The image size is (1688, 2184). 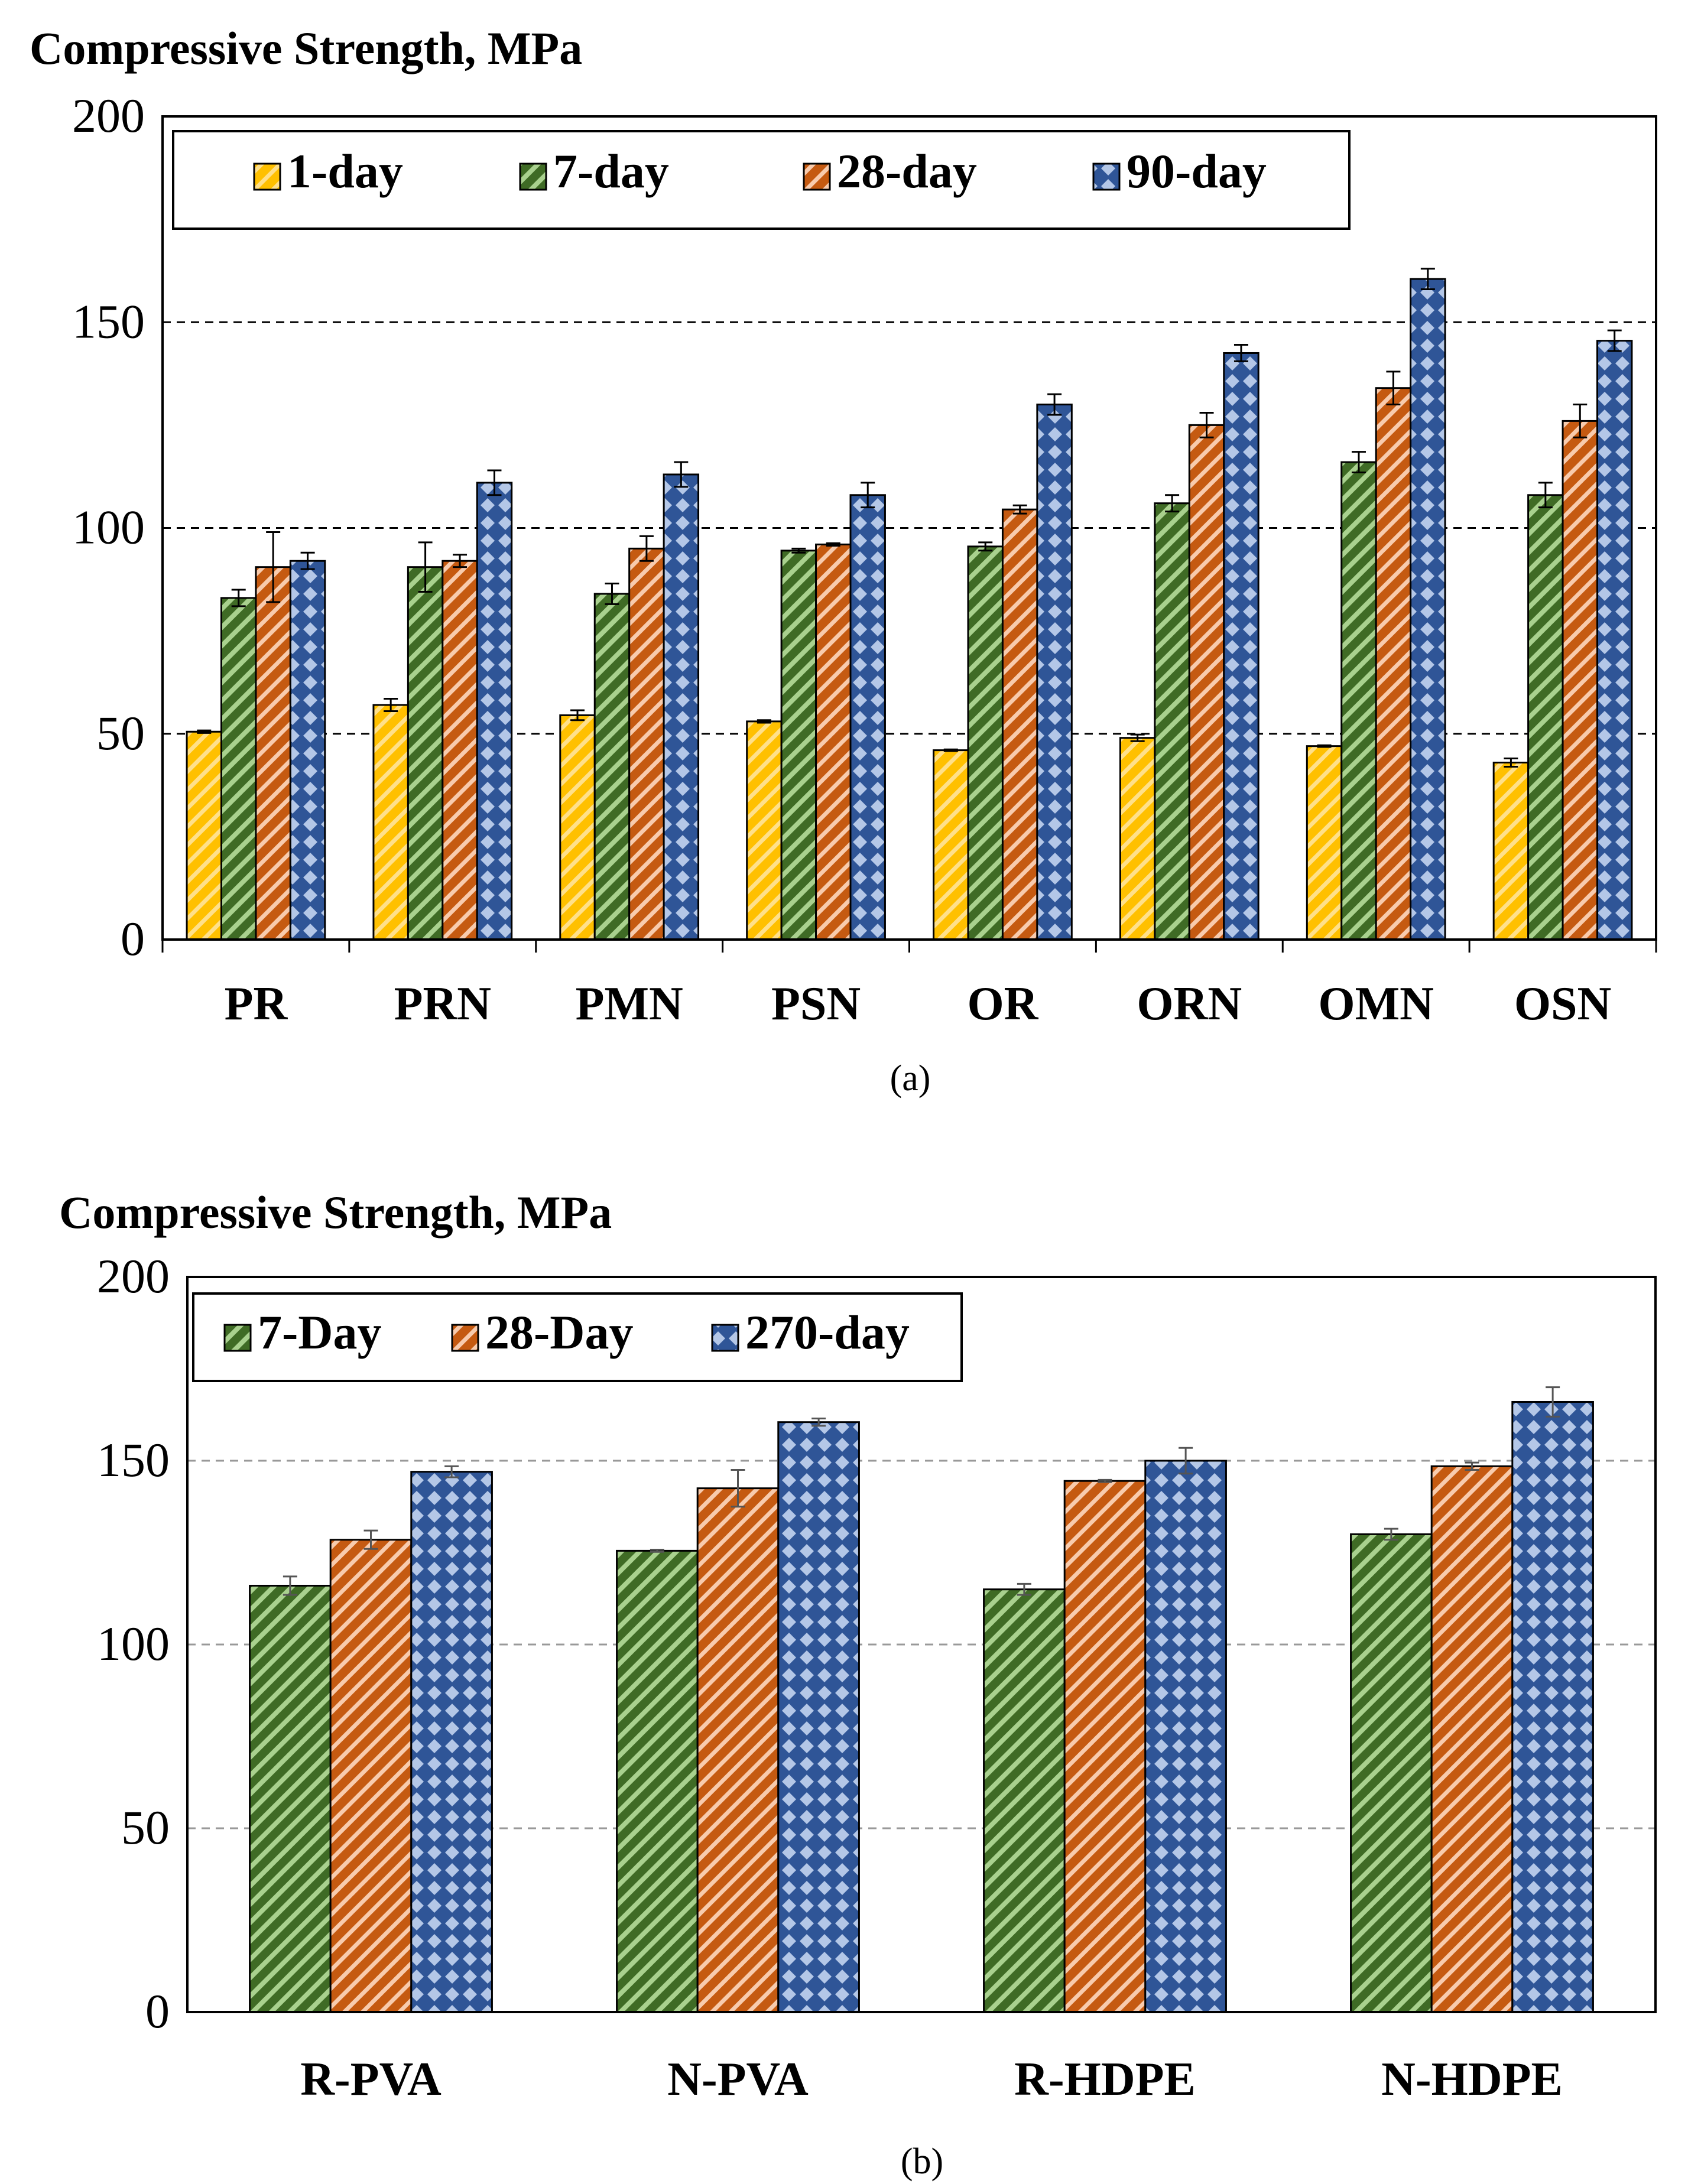 I want to click on legend-swatch-28-day, so click(x=465, y=1338).